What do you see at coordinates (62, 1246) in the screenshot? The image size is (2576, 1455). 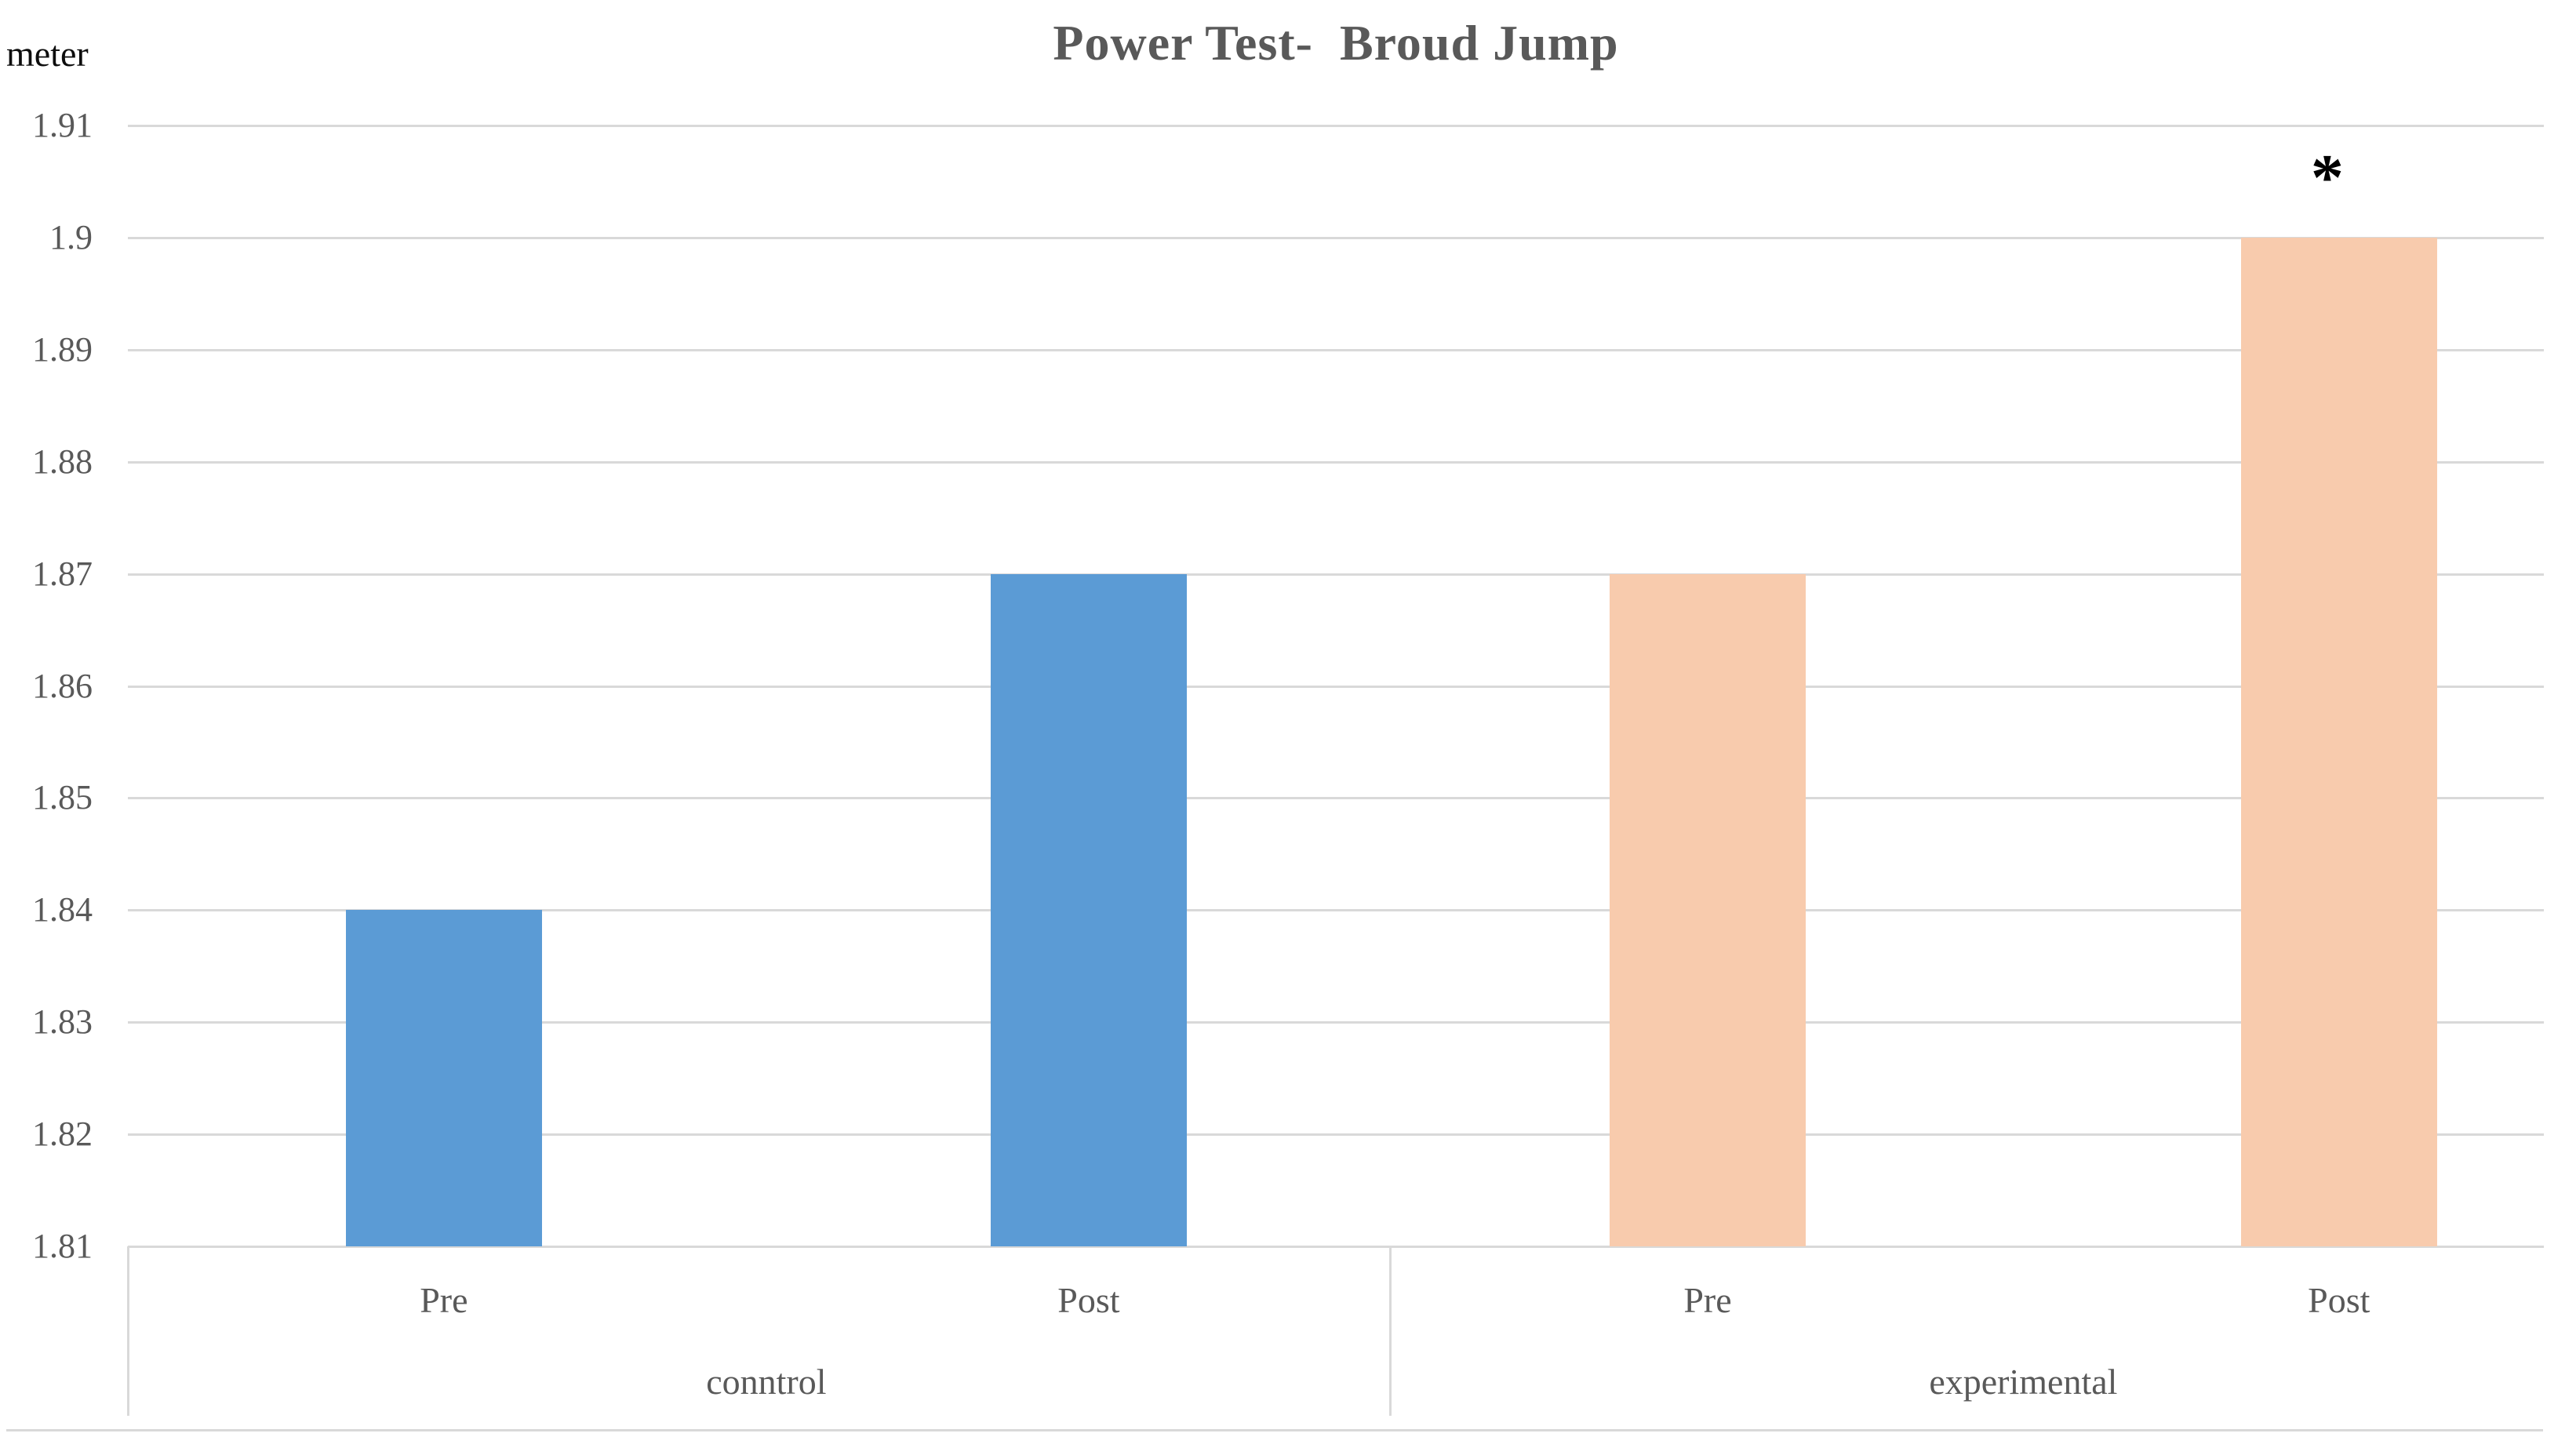 I see `y-tick-label: 1.81` at bounding box center [62, 1246].